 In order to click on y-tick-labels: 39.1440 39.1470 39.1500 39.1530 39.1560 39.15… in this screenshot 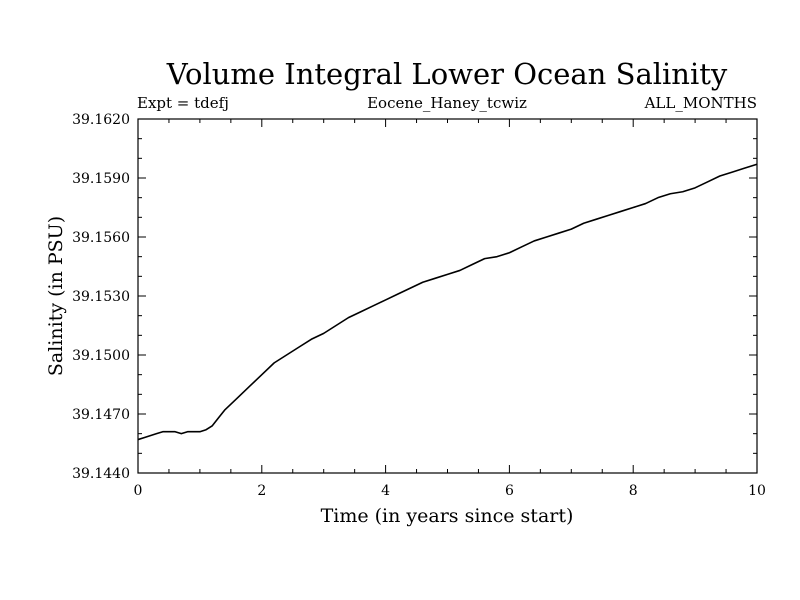, I will do `click(101, 297)`.